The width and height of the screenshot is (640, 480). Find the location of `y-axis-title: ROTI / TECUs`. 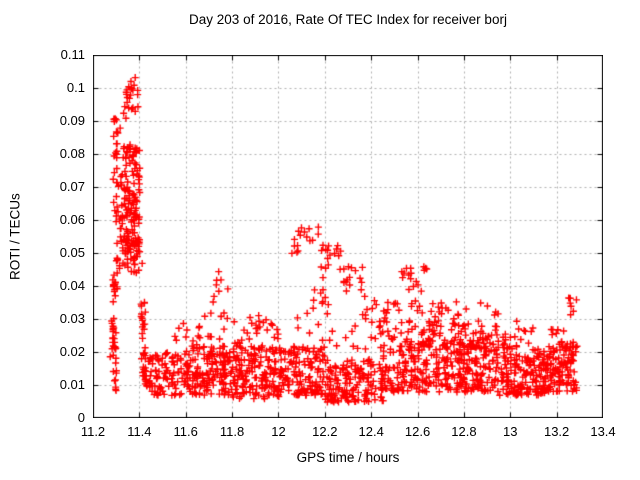

y-axis-title: ROTI / TECUs is located at coordinates (15, 236).